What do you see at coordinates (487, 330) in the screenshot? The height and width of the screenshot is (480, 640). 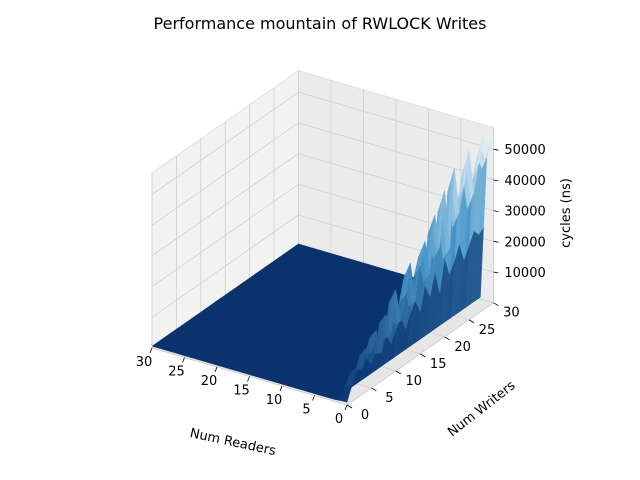 I see `y-tick-label: 25` at bounding box center [487, 330].